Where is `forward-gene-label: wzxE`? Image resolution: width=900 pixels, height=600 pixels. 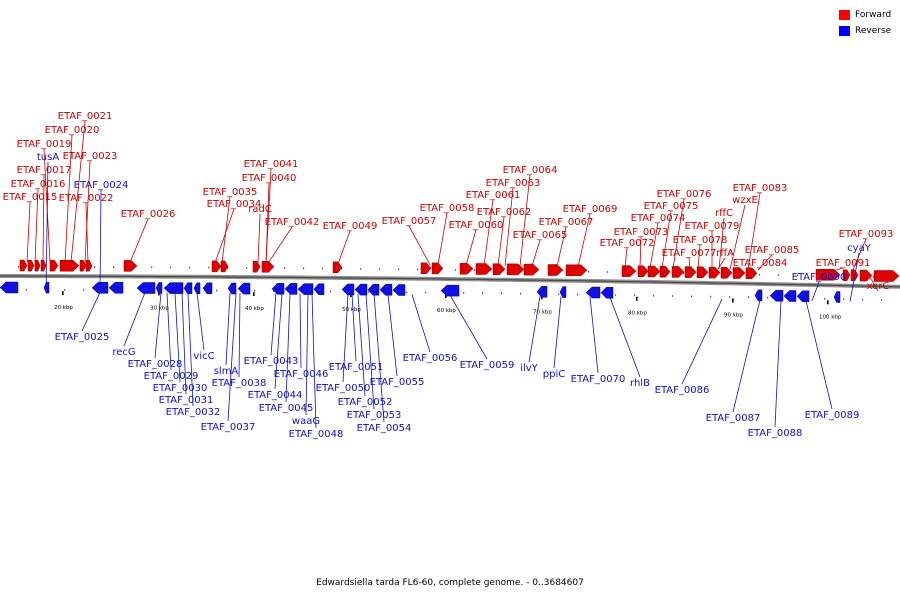
forward-gene-label: wzxE is located at coordinates (745, 200).